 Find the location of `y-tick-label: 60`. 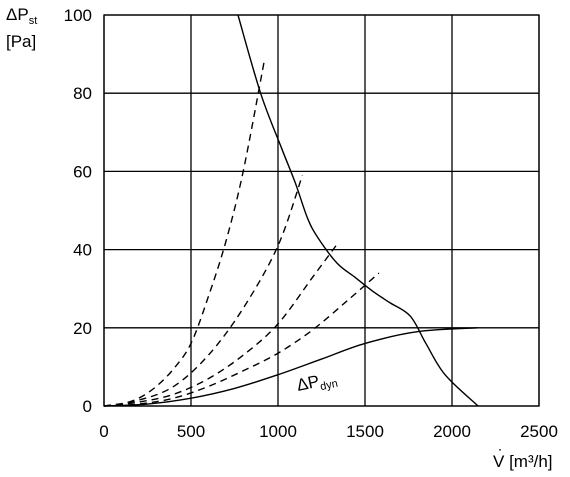

y-tick-label: 60 is located at coordinates (82, 171).